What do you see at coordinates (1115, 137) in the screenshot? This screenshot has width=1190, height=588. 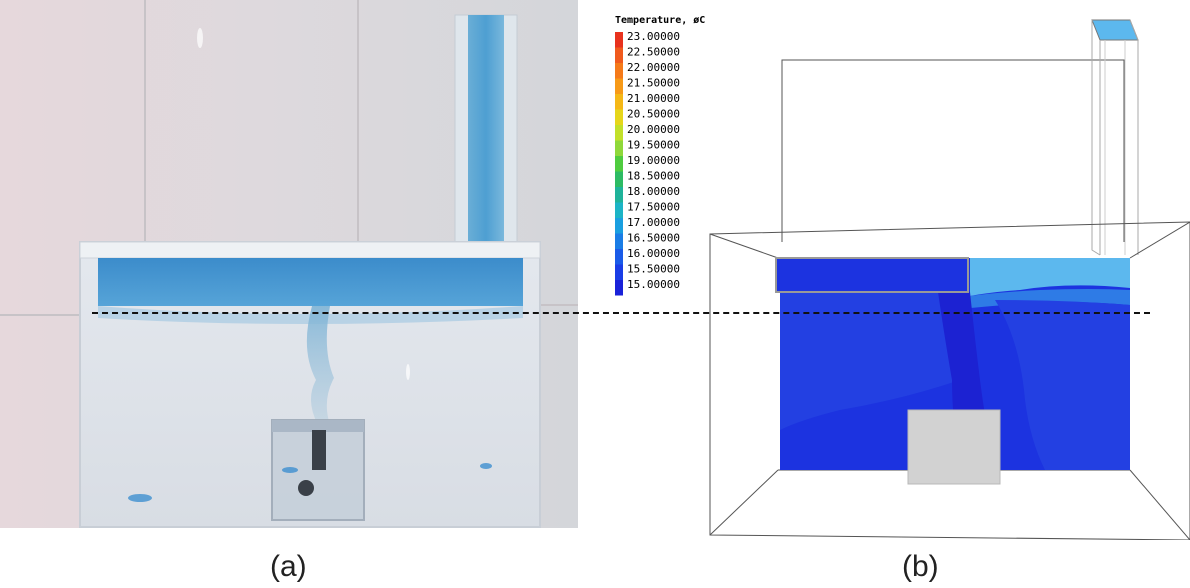 I see `chimney` at bounding box center [1115, 137].